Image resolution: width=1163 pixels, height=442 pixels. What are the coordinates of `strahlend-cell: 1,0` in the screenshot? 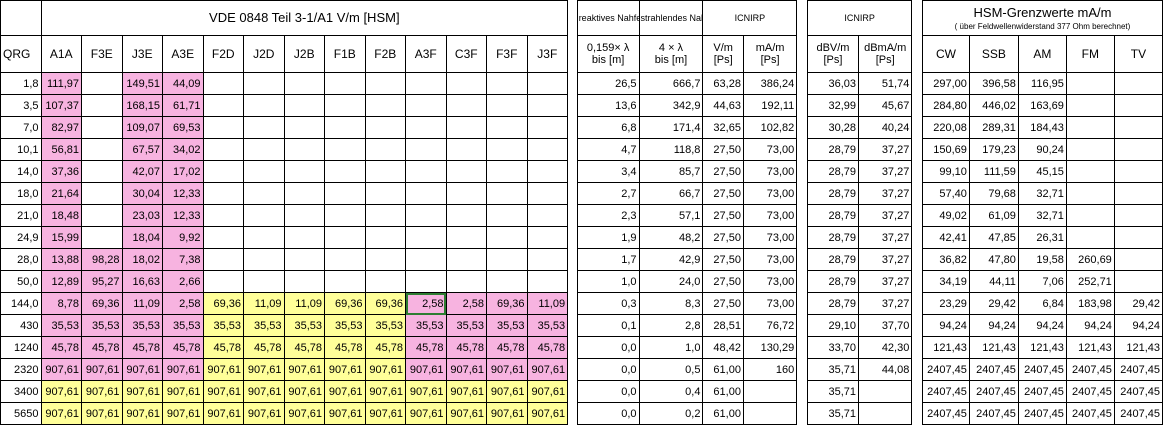 It's located at (671, 347).